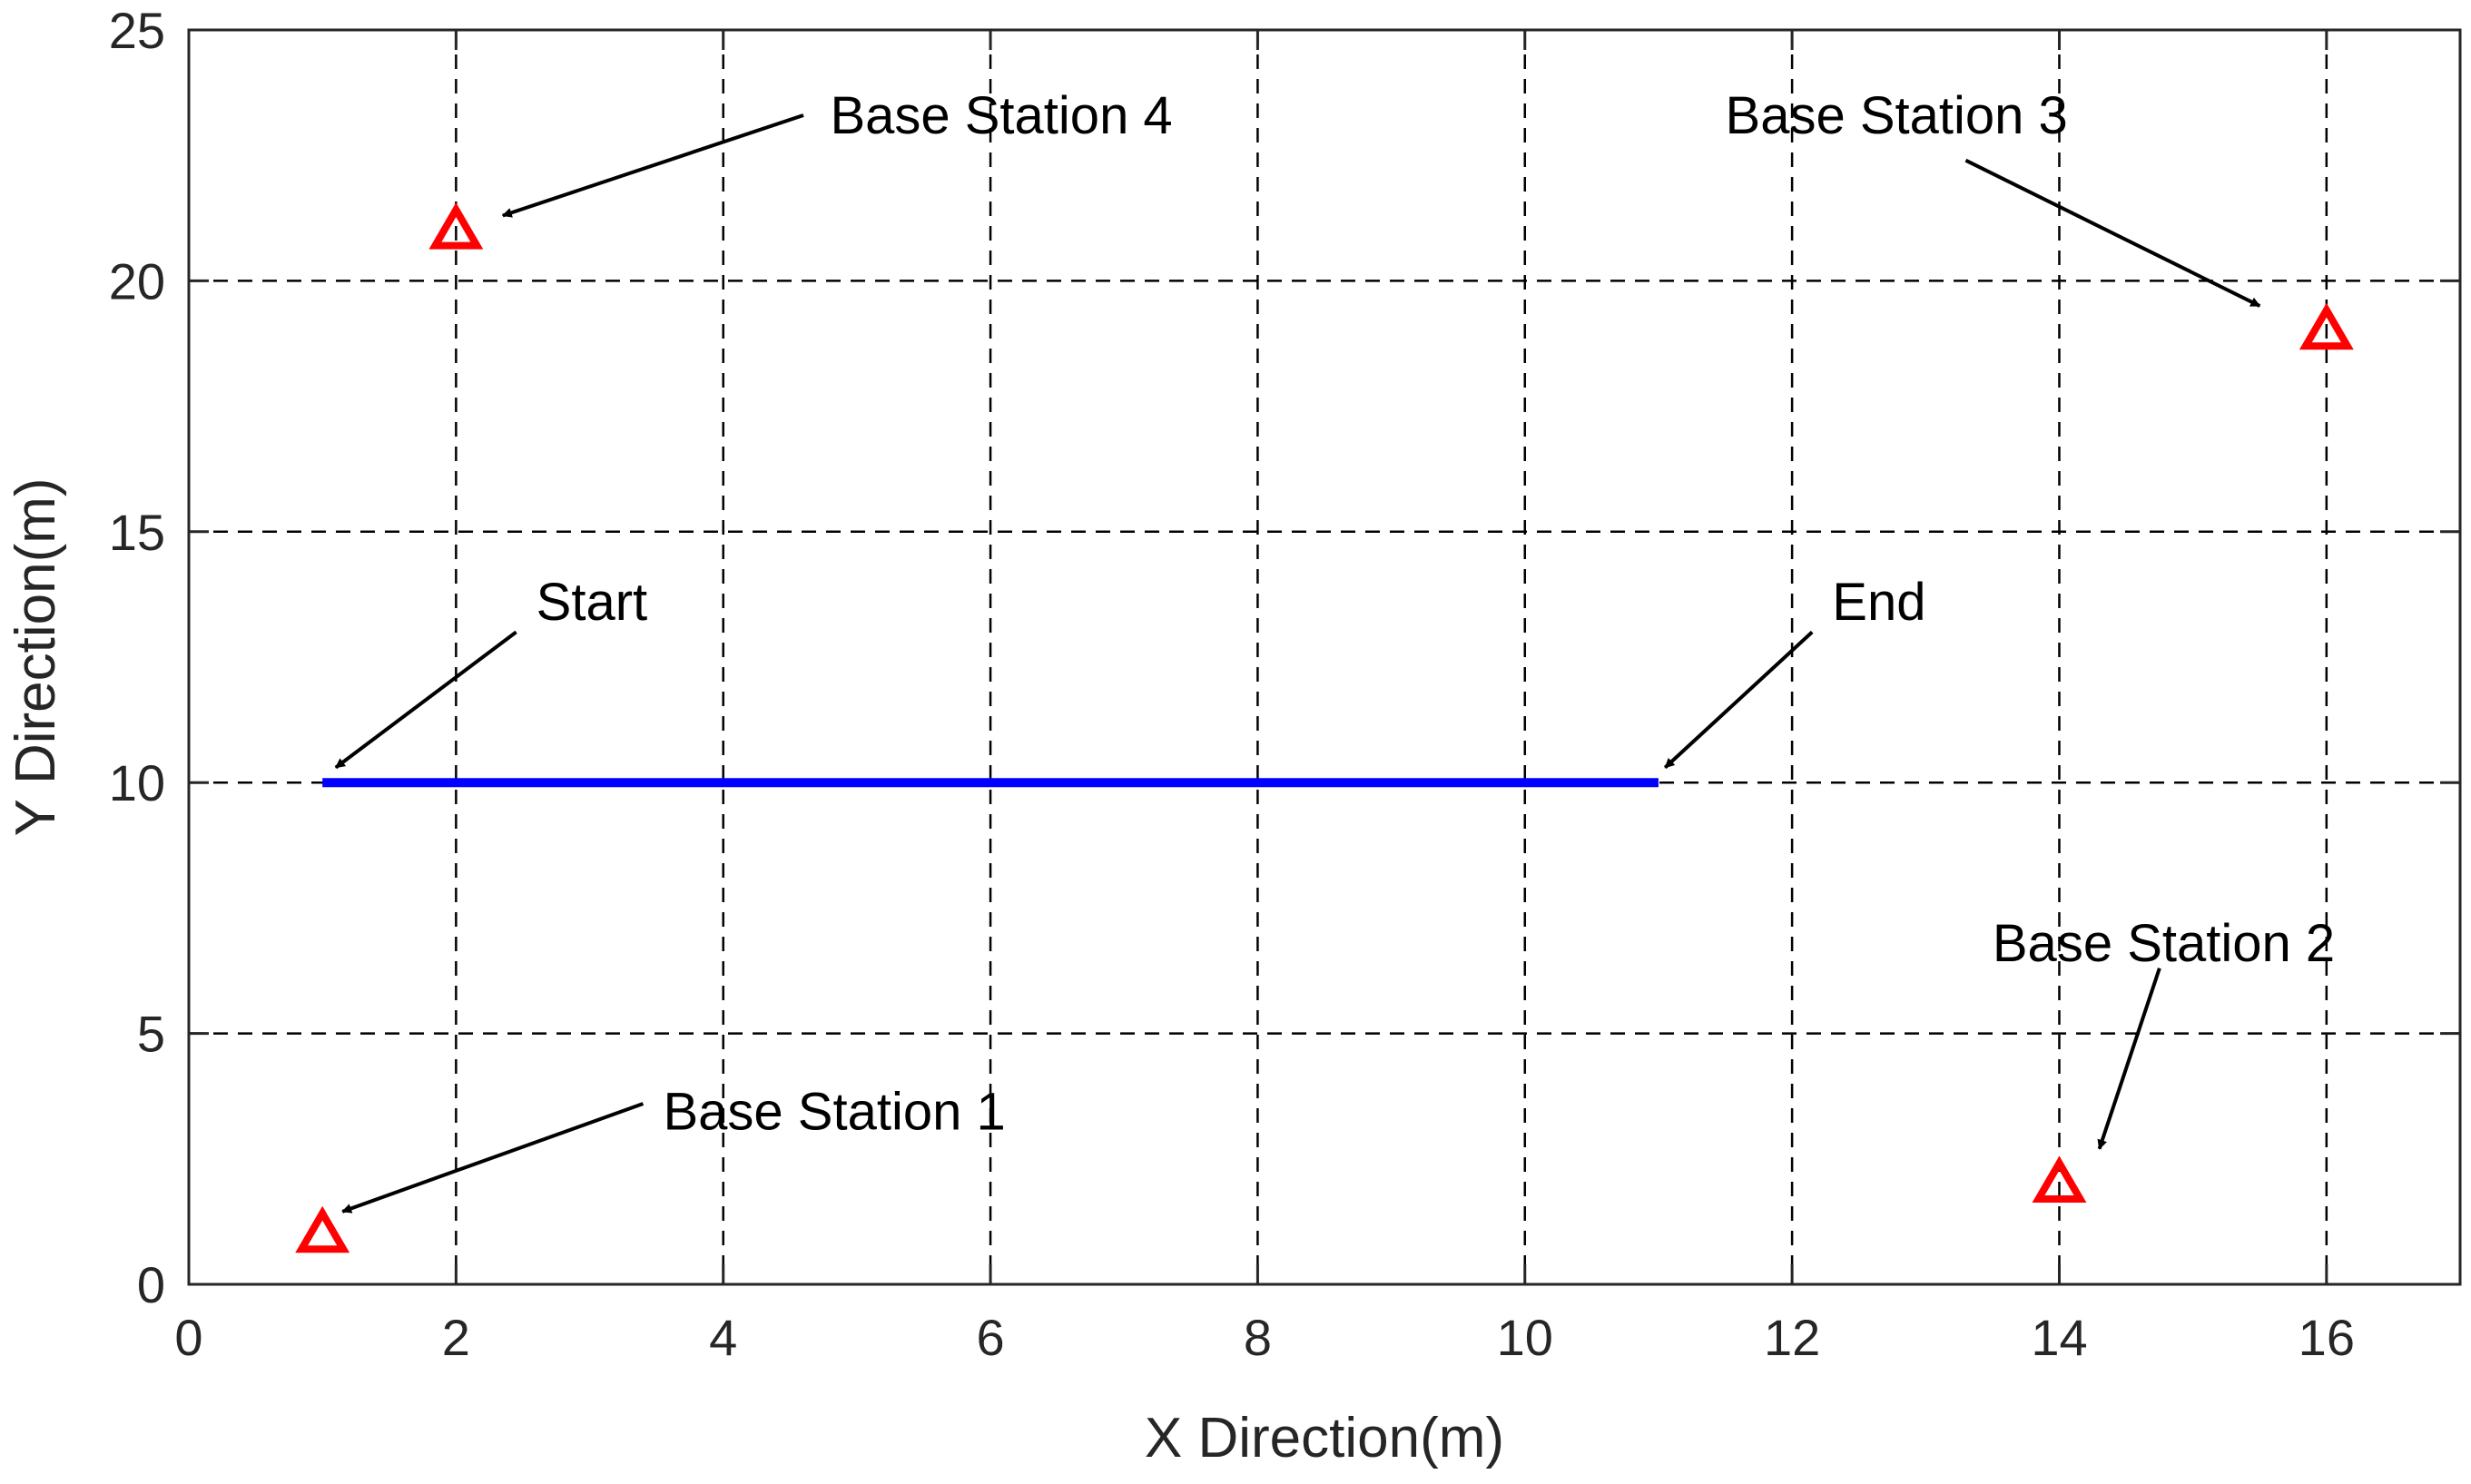 Image resolution: width=2471 pixels, height=1484 pixels. What do you see at coordinates (834, 1111) in the screenshot?
I see `annotation-label: Base Station 1` at bounding box center [834, 1111].